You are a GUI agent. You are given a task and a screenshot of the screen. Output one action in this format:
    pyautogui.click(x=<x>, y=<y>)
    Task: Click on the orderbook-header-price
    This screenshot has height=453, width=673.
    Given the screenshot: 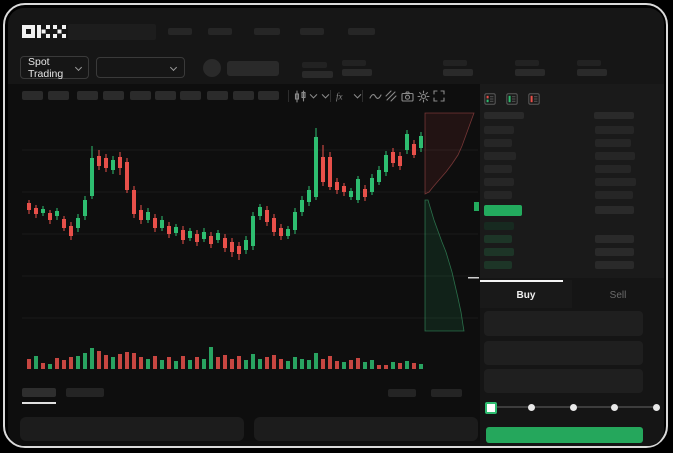 What is the action you would take?
    pyautogui.click(x=504, y=115)
    